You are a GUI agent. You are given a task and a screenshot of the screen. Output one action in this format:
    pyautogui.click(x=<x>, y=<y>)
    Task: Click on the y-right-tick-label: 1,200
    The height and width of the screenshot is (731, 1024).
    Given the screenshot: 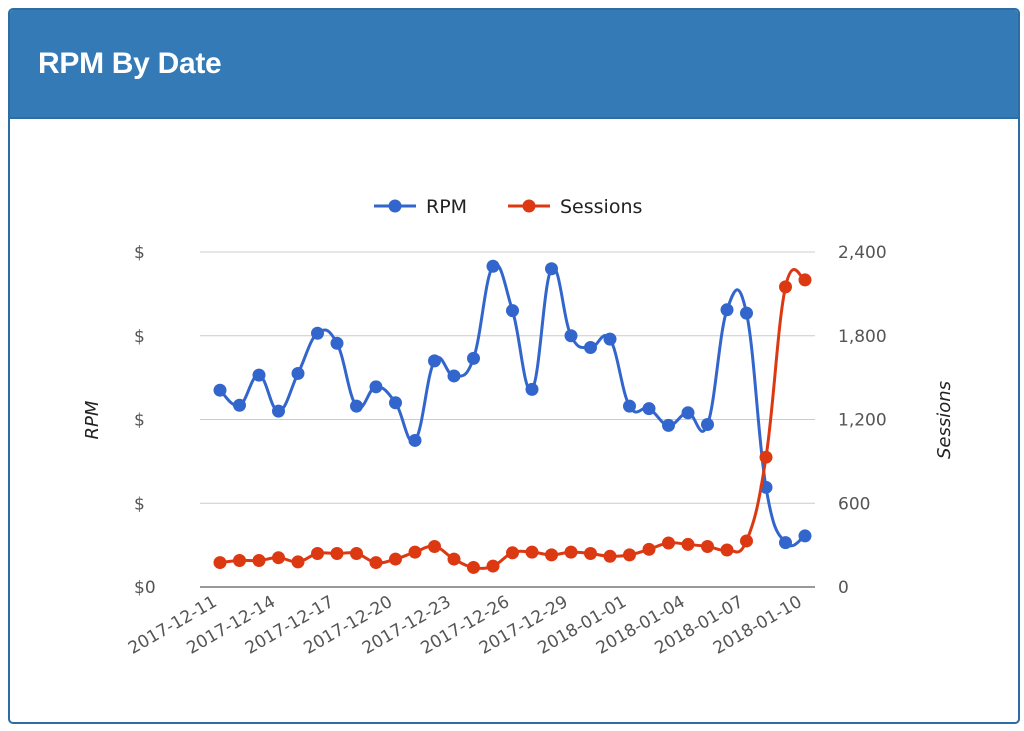 What is the action you would take?
    pyautogui.click(x=862, y=421)
    